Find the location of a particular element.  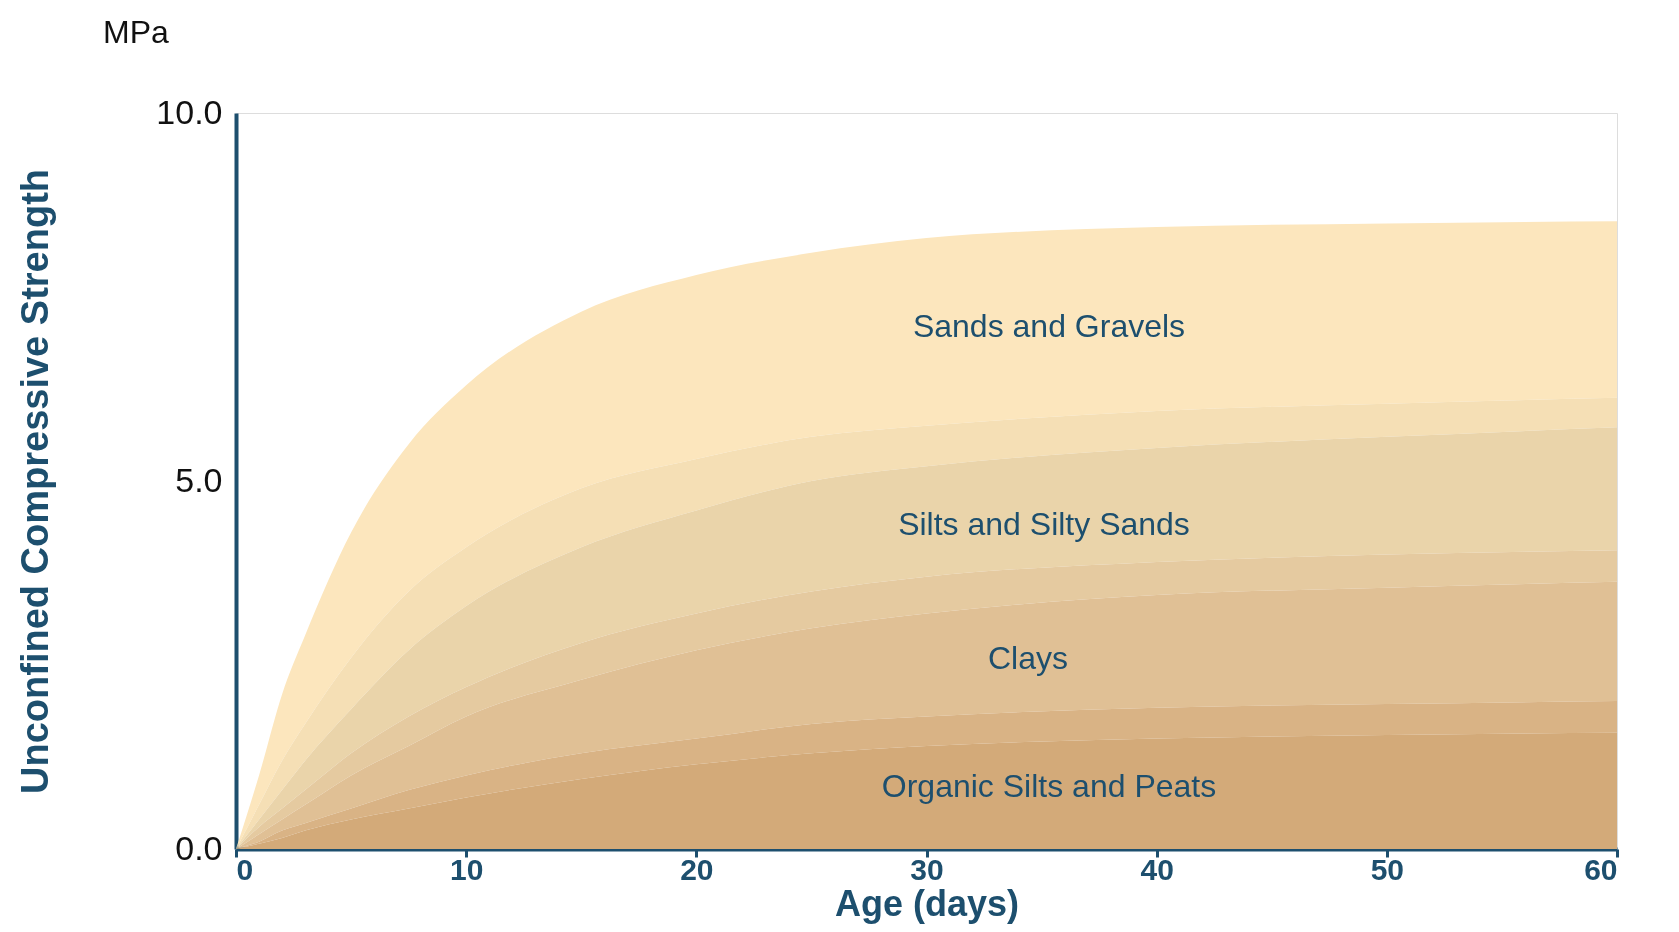

y-tick-label: 10.0 is located at coordinates (189, 111).